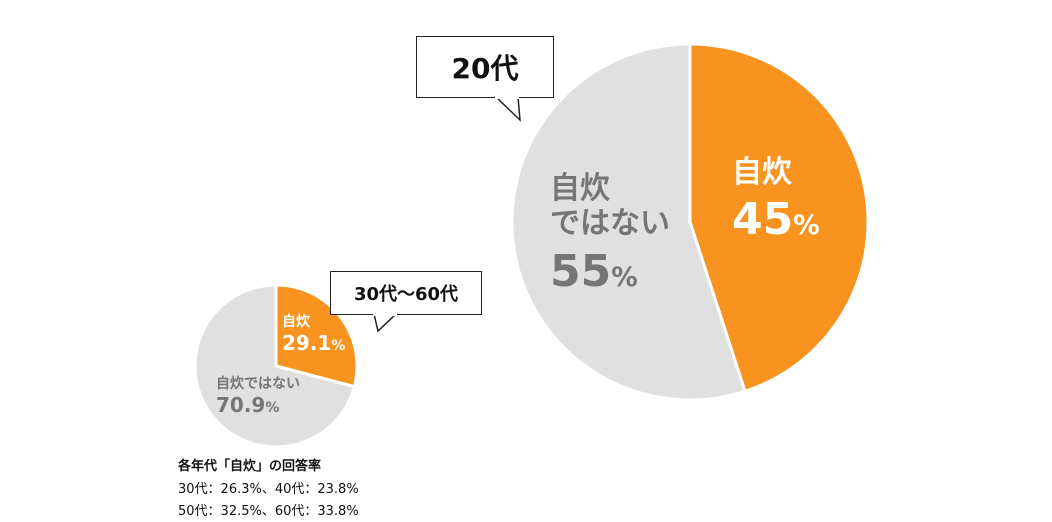  I want to click on big-gray-pct: %, so click(624, 277).